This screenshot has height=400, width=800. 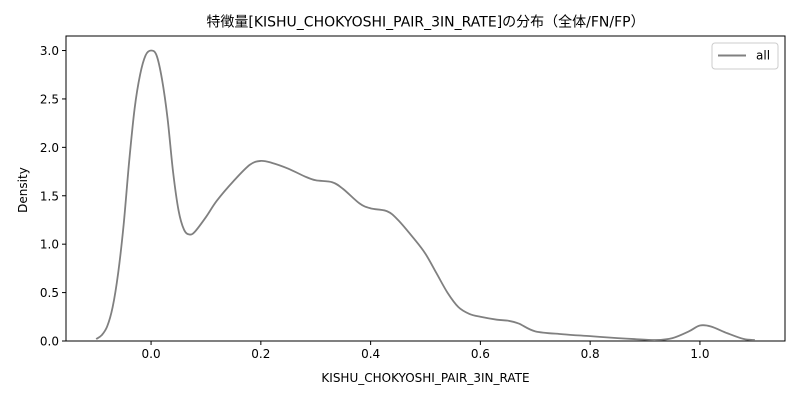 I want to click on legend-entry-all: all, so click(x=763, y=56).